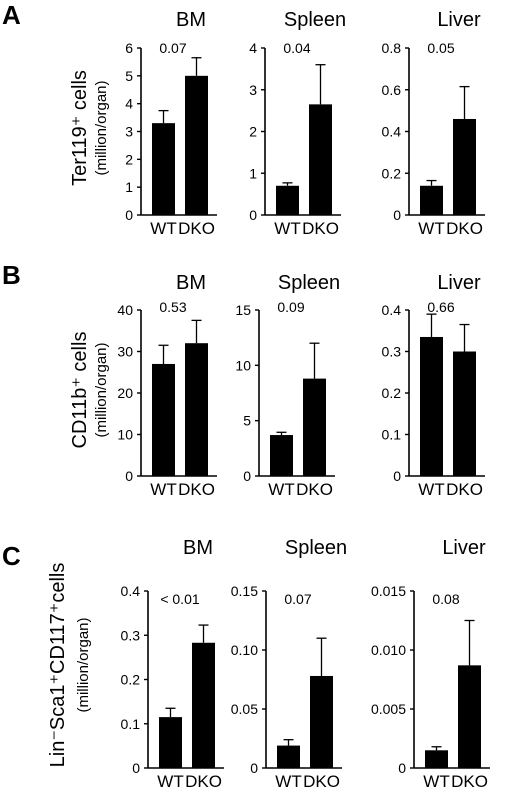 This screenshot has width=520, height=798. Describe the element at coordinates (388, 591) in the screenshot. I see `y-tick-label: 0.015` at that location.